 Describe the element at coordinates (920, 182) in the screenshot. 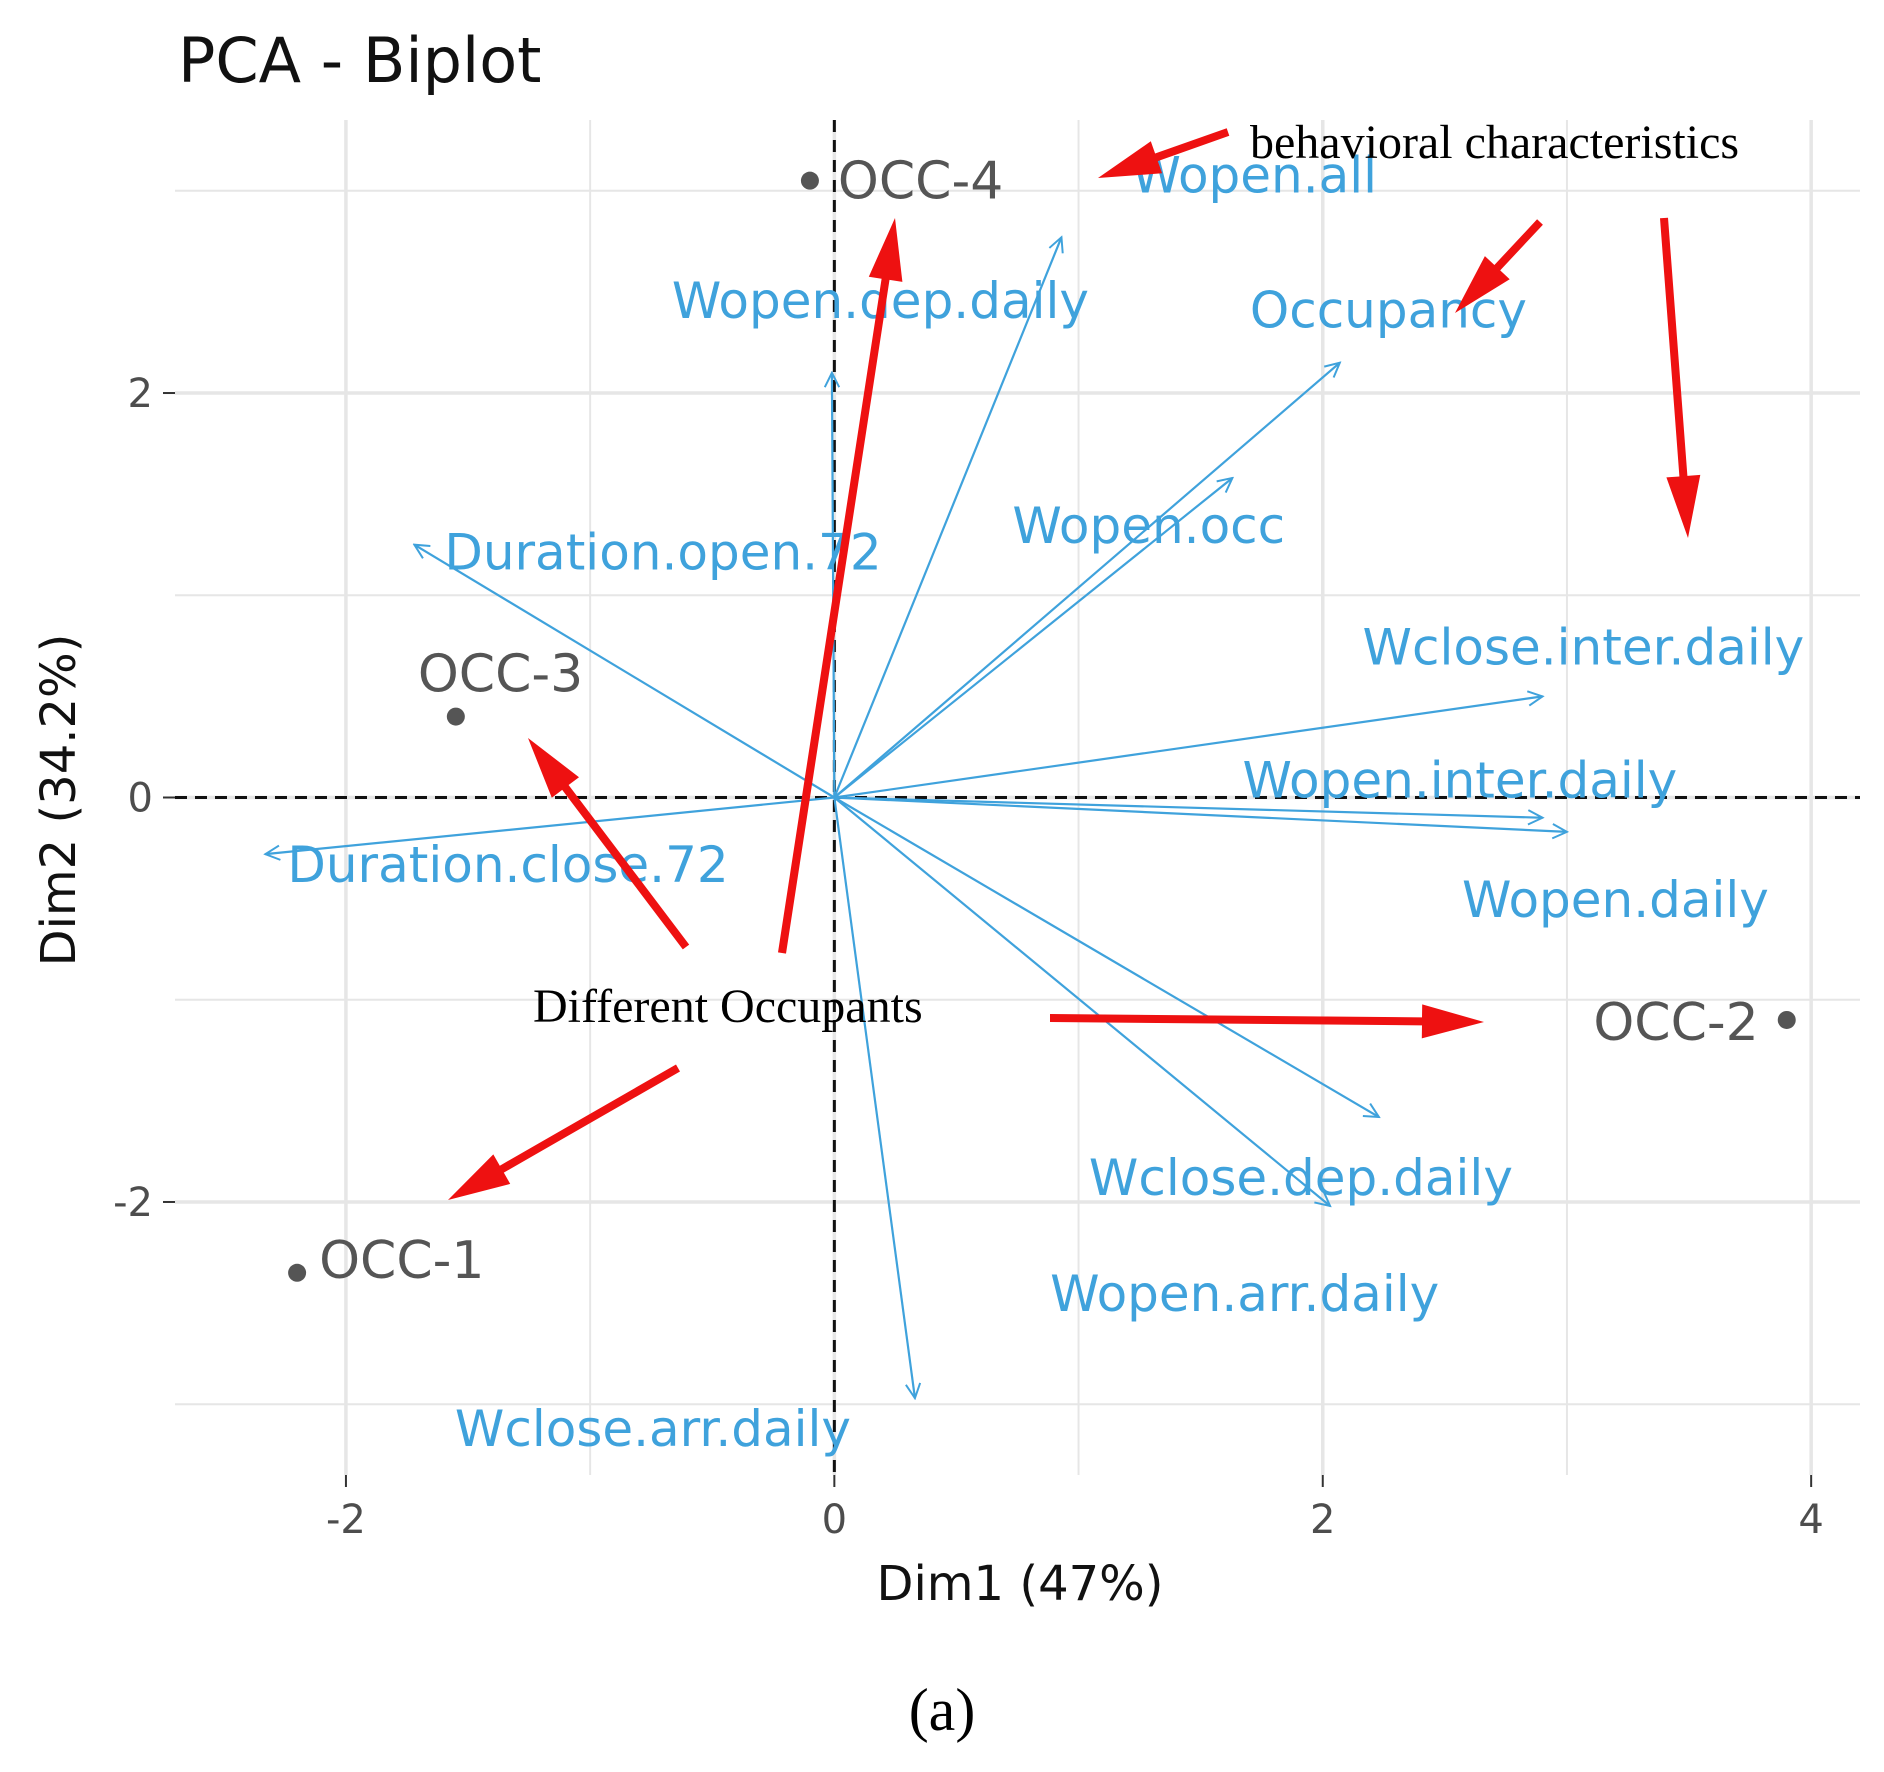

I see `individual-label: OCC-4` at that location.